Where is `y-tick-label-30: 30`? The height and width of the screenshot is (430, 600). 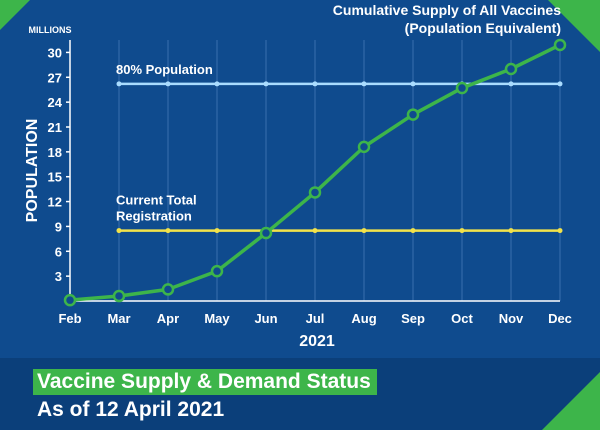 y-tick-label-30: 30 is located at coordinates (55, 52).